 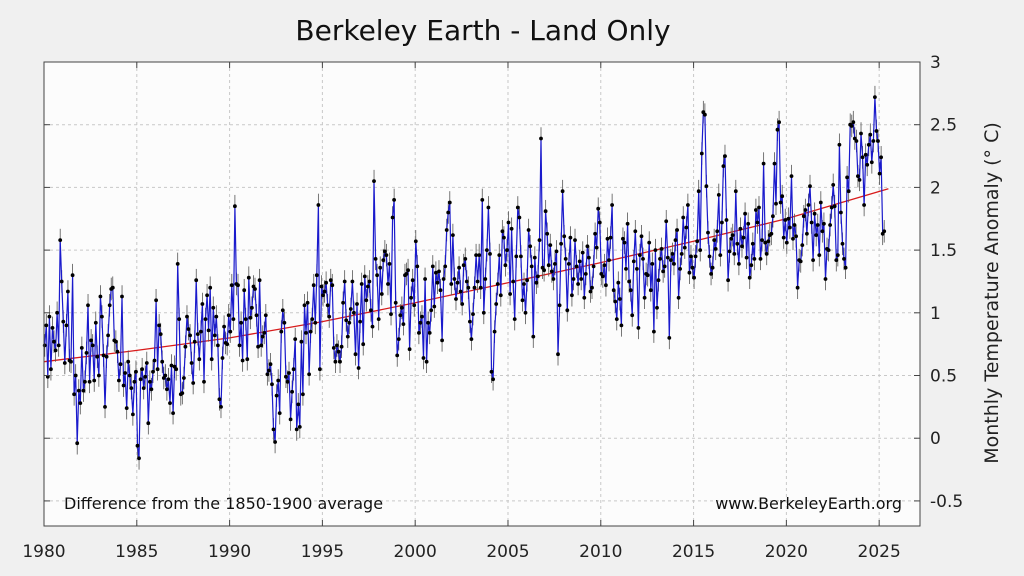 What do you see at coordinates (786, 552) in the screenshot?
I see `x-tick-label: 2020` at bounding box center [786, 552].